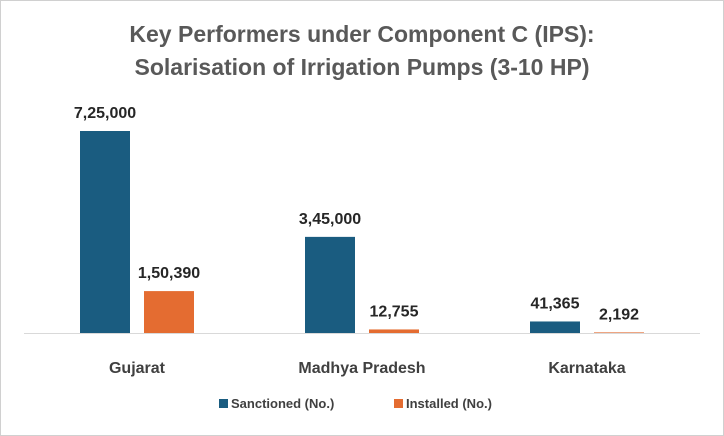 This screenshot has width=724, height=436. I want to click on category-label-1: Gujarat, so click(137, 368).